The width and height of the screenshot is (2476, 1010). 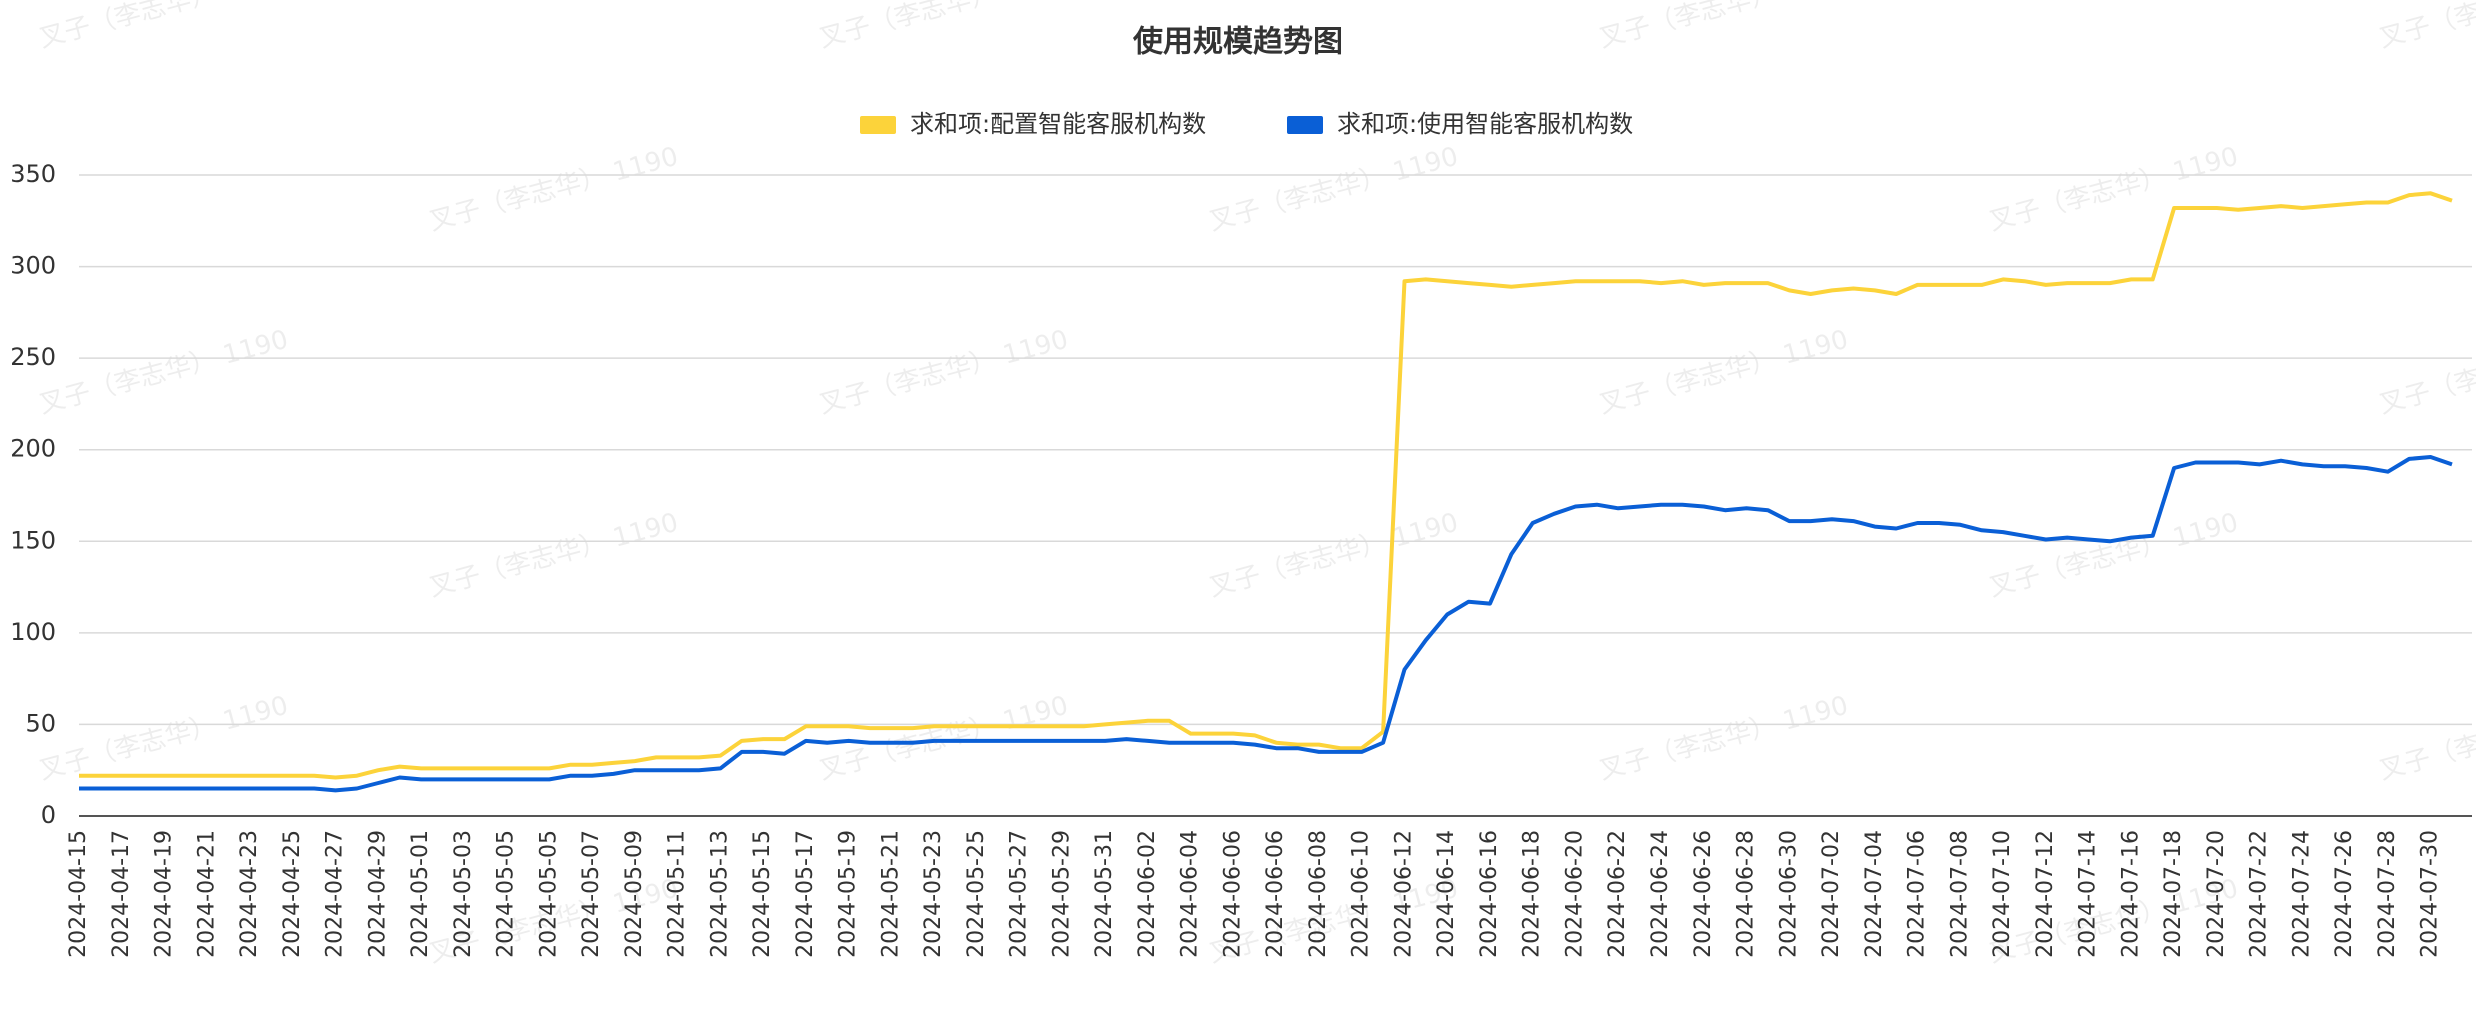 I want to click on legend-label: 求和项:配置智能客服机构数, so click(x=1058, y=124).